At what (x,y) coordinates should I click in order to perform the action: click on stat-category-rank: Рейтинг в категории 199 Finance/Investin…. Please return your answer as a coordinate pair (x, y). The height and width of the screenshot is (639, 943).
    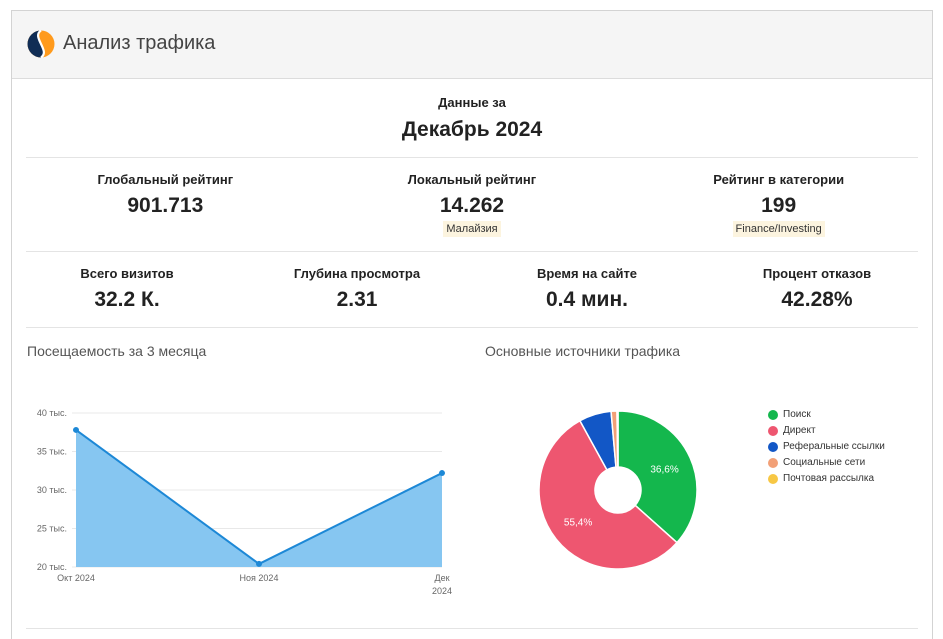
    Looking at the image, I should click on (778, 204).